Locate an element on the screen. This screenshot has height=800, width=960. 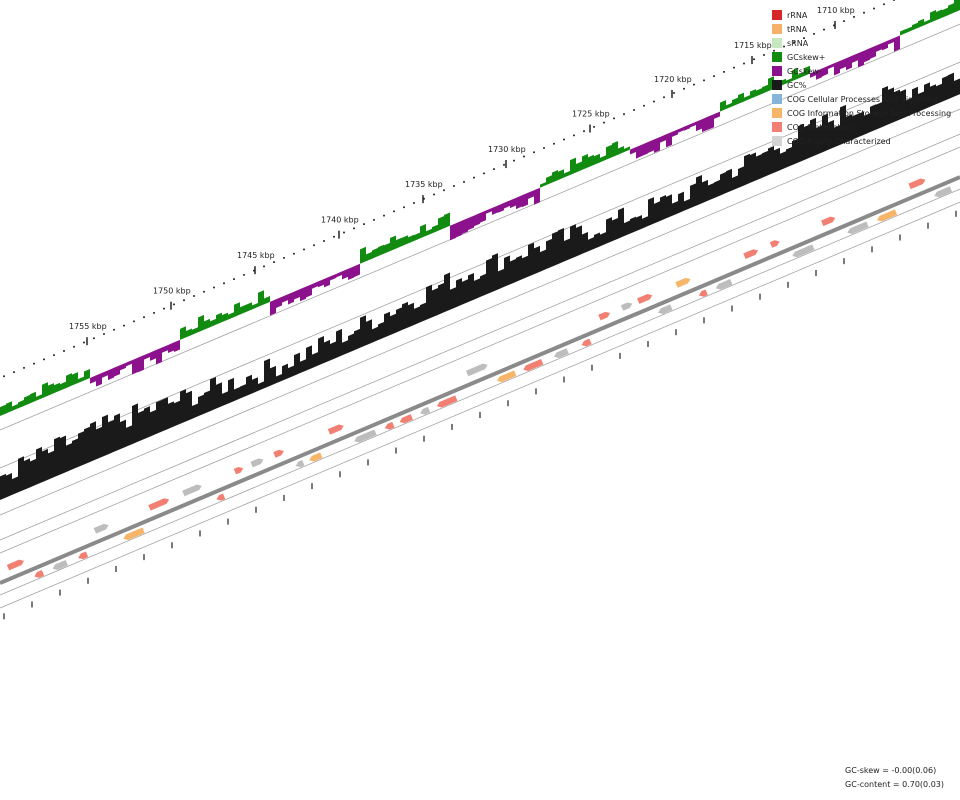
tick-label: 1720 kbp is located at coordinates (673, 79).